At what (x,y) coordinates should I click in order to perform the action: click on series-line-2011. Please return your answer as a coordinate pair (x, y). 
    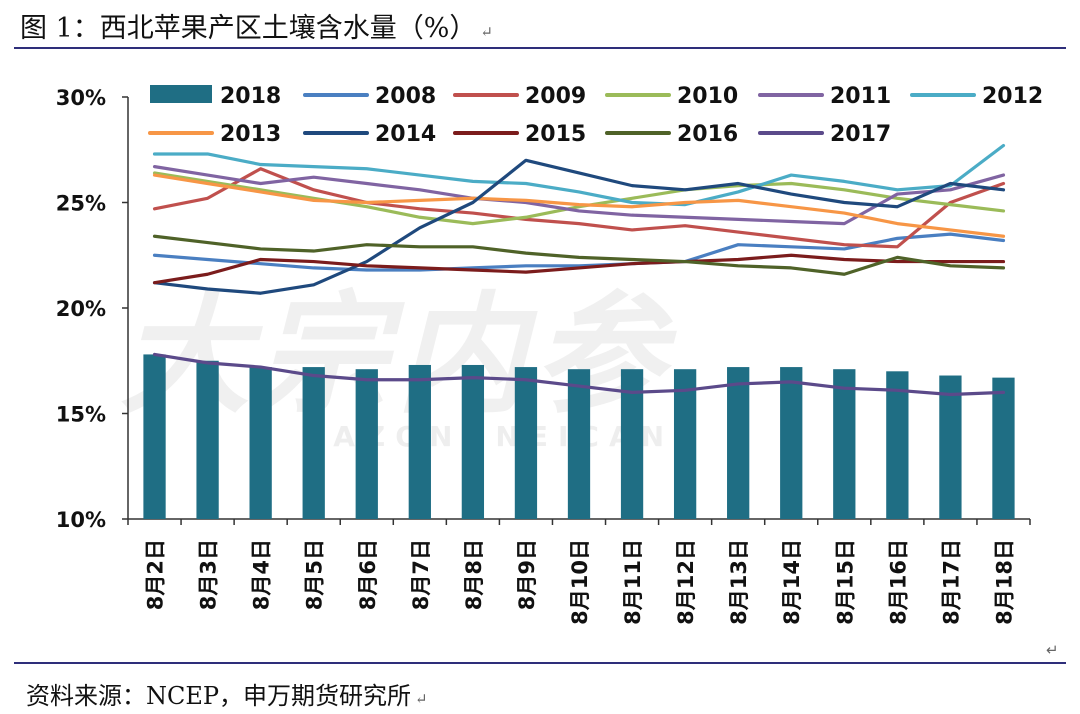
    Looking at the image, I should click on (579, 195).